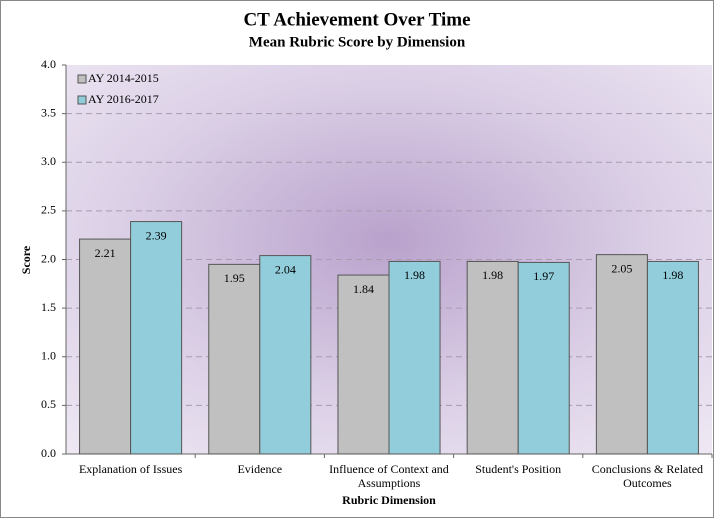 The height and width of the screenshot is (518, 714). I want to click on y-tick-label: 2.0, so click(48, 258).